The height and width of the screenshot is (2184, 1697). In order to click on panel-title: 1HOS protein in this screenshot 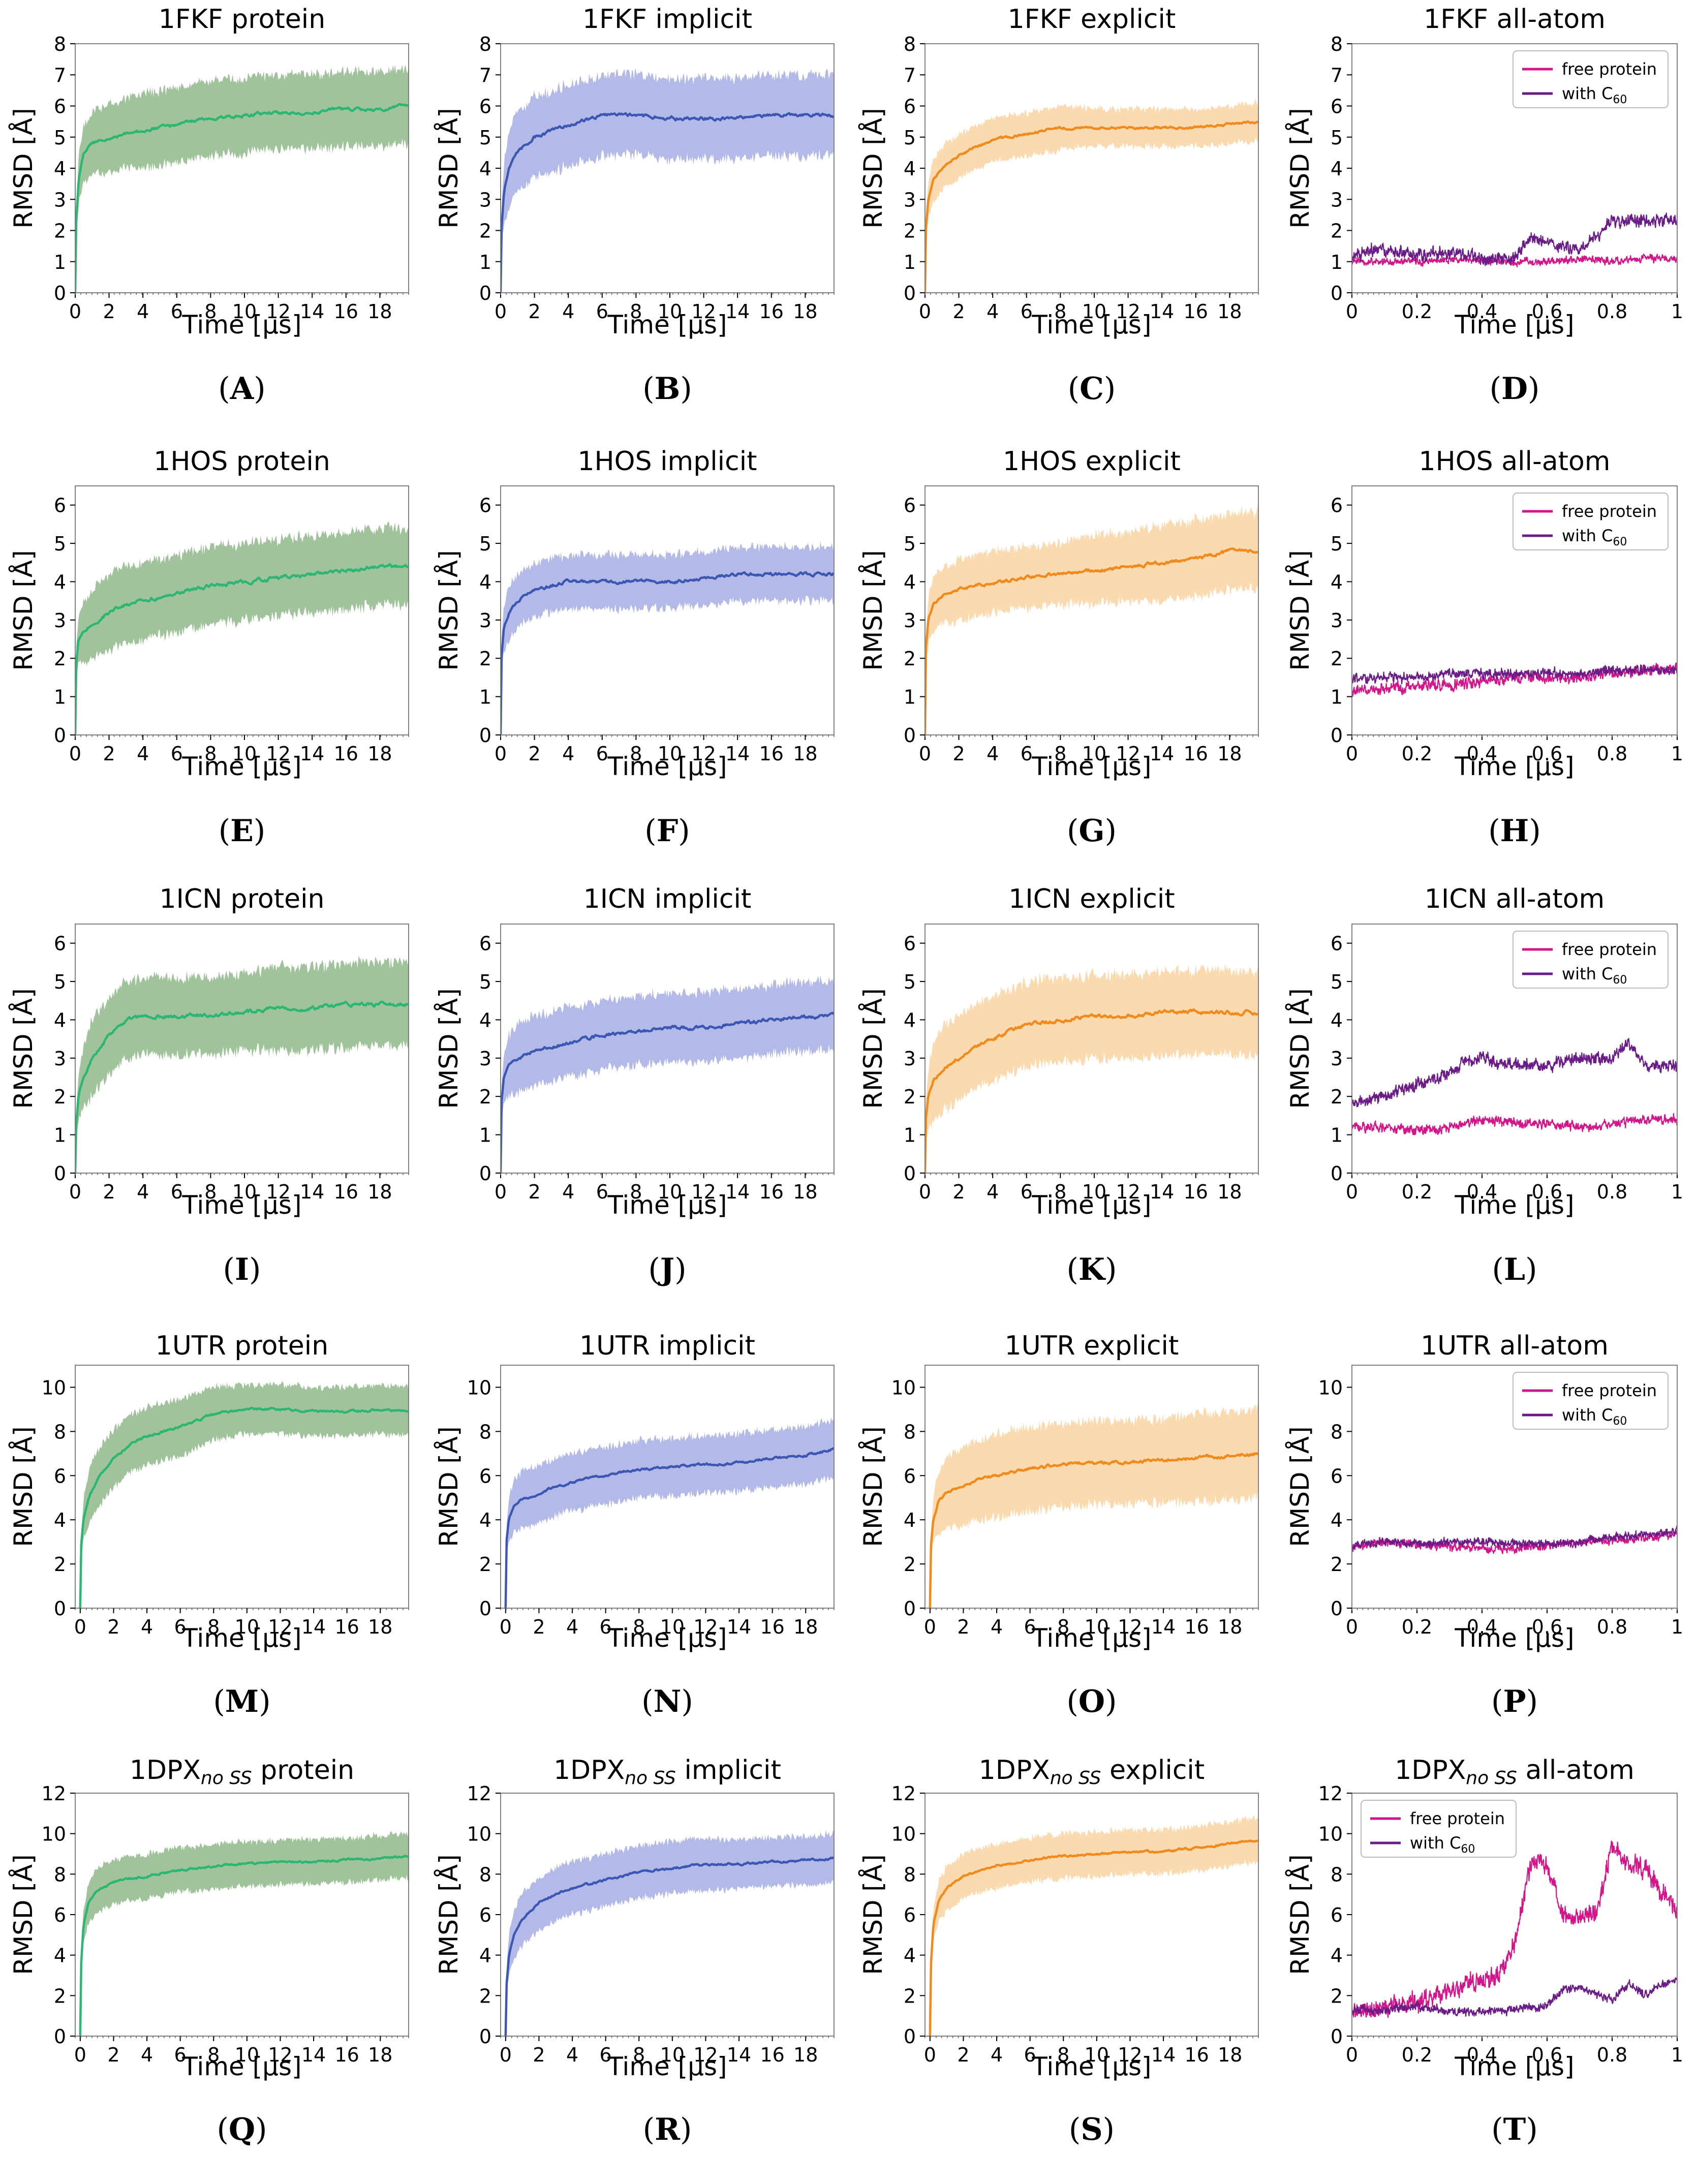, I will do `click(241, 461)`.